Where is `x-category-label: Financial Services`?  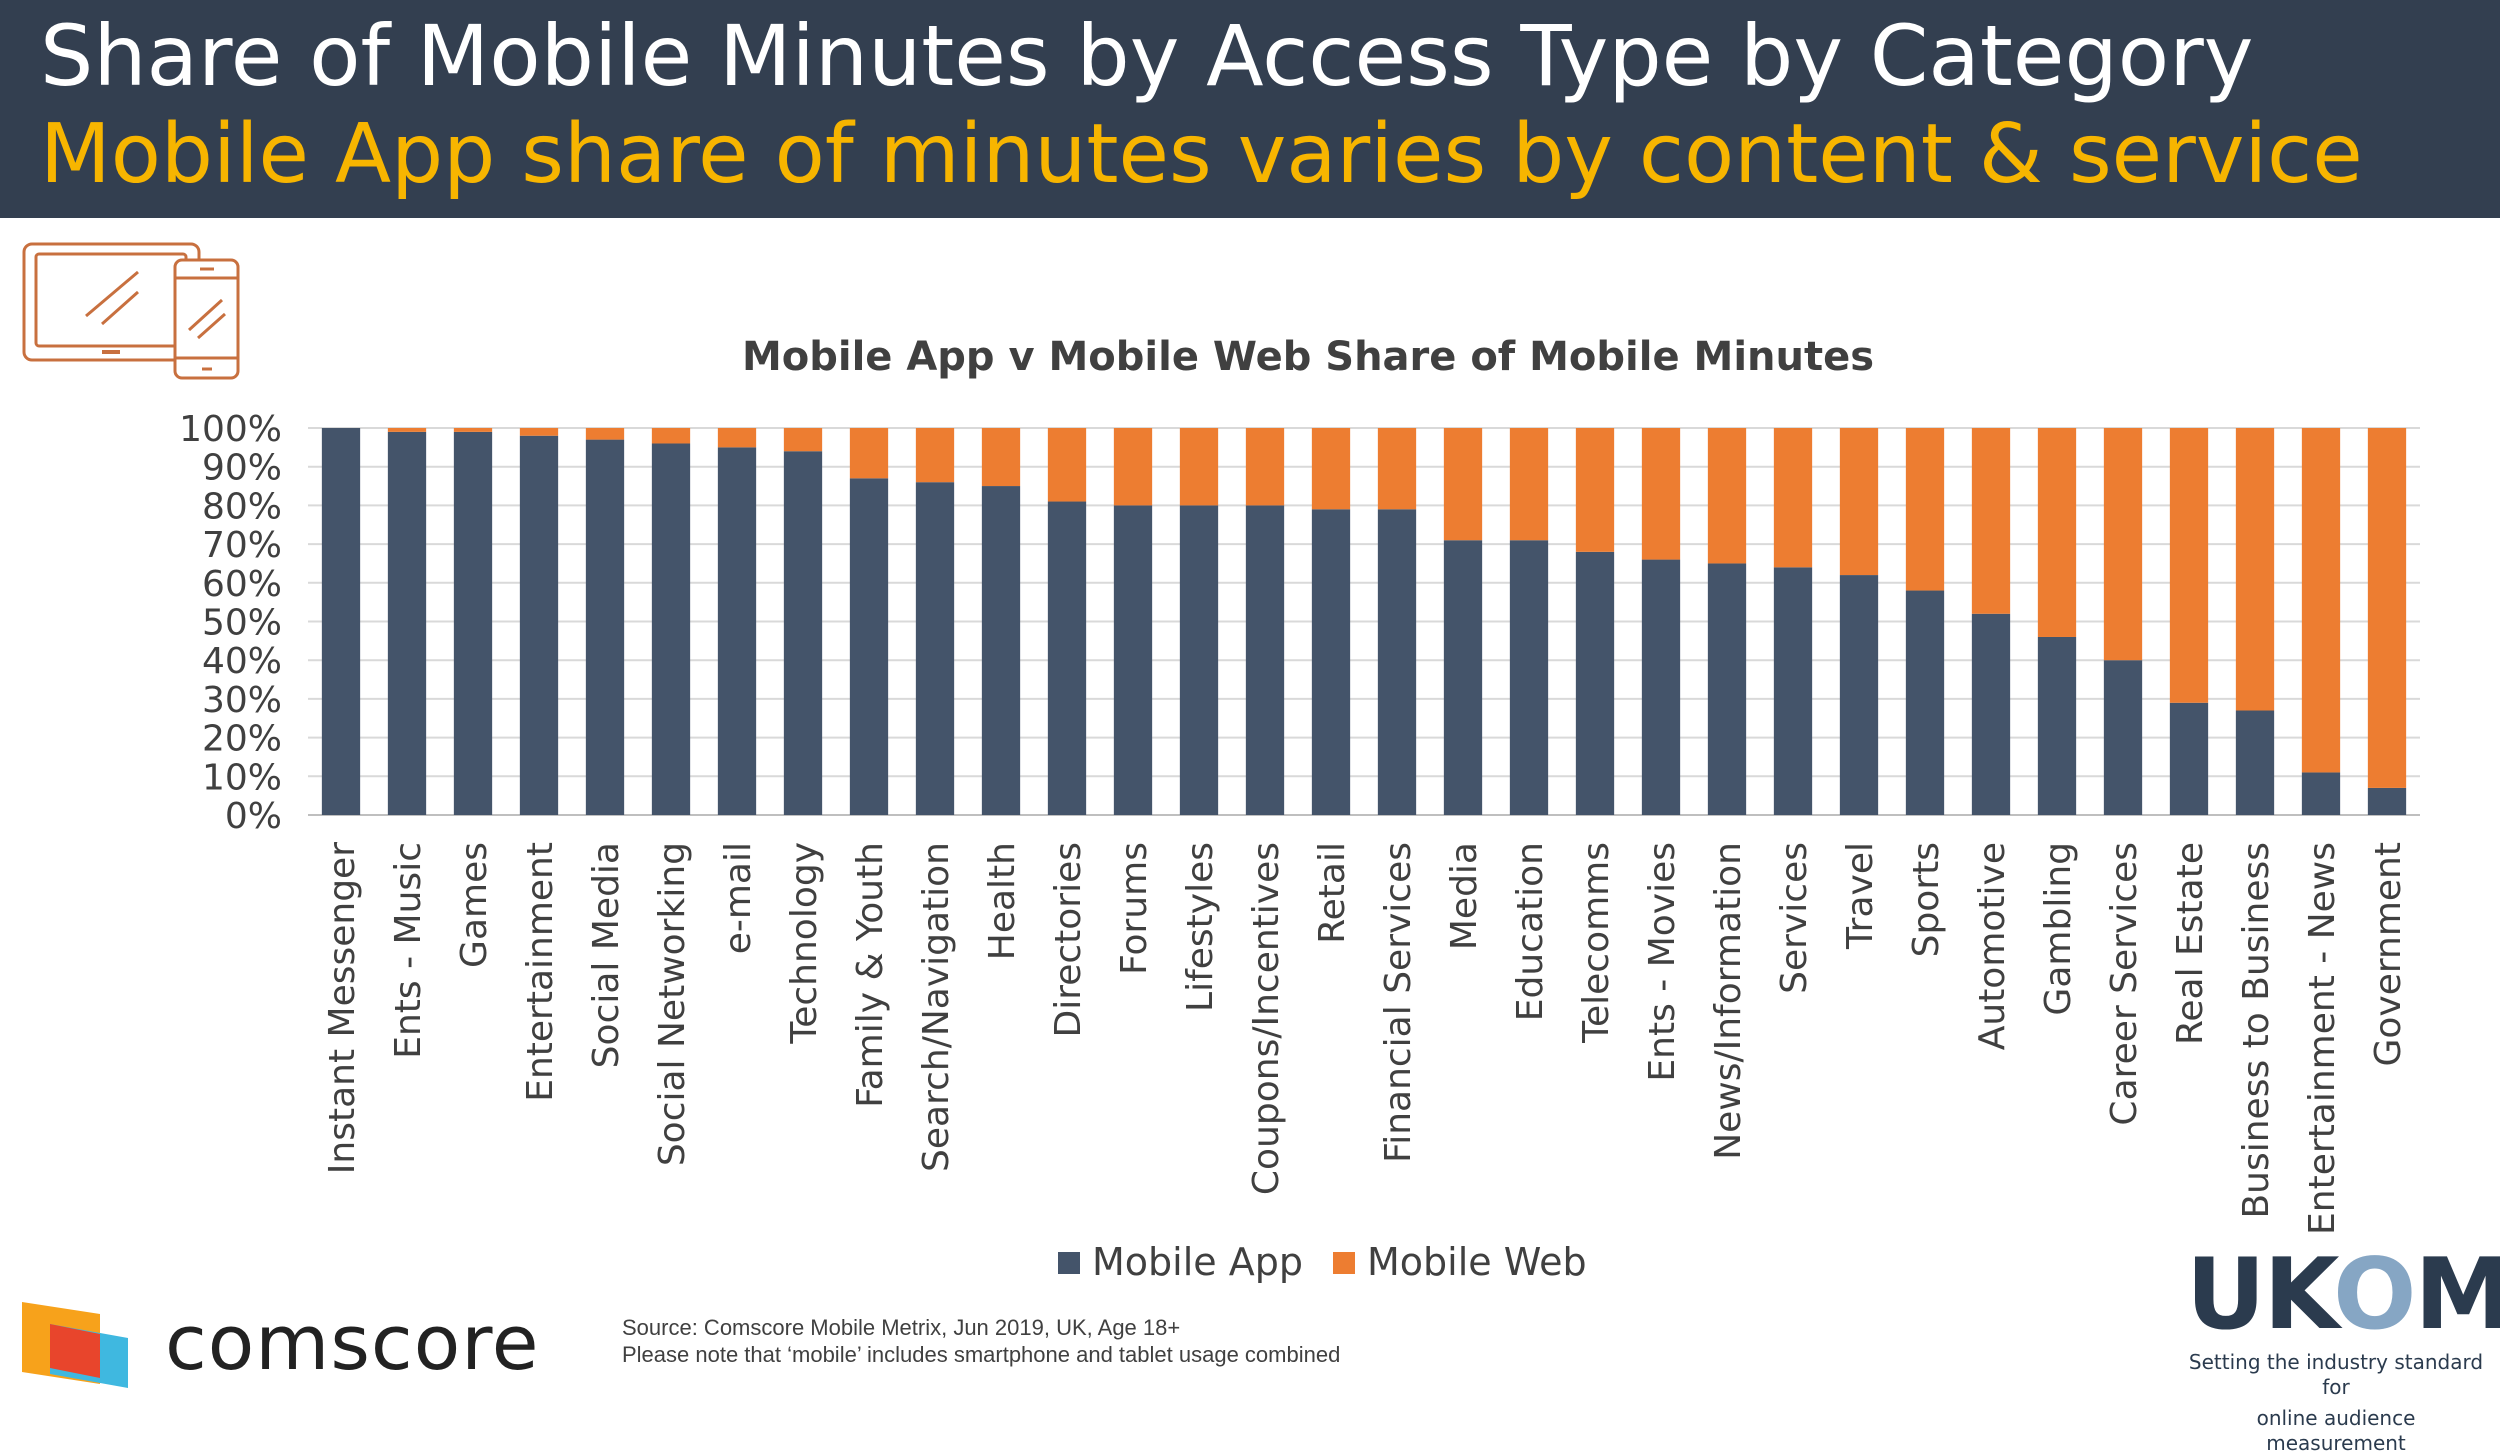 x-category-label: Financial Services is located at coordinates (1398, 1002).